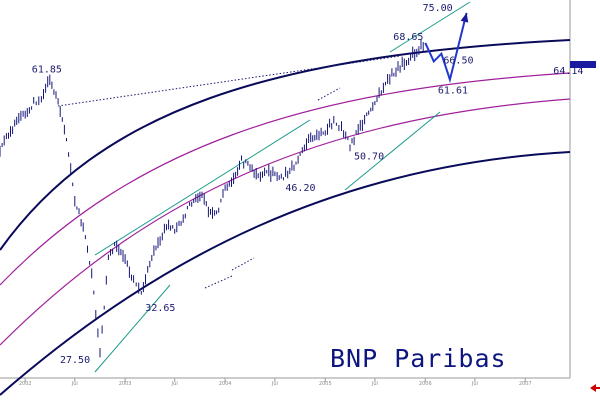 The image size is (600, 403). I want to click on level-label-9: 27.50, so click(75, 360).